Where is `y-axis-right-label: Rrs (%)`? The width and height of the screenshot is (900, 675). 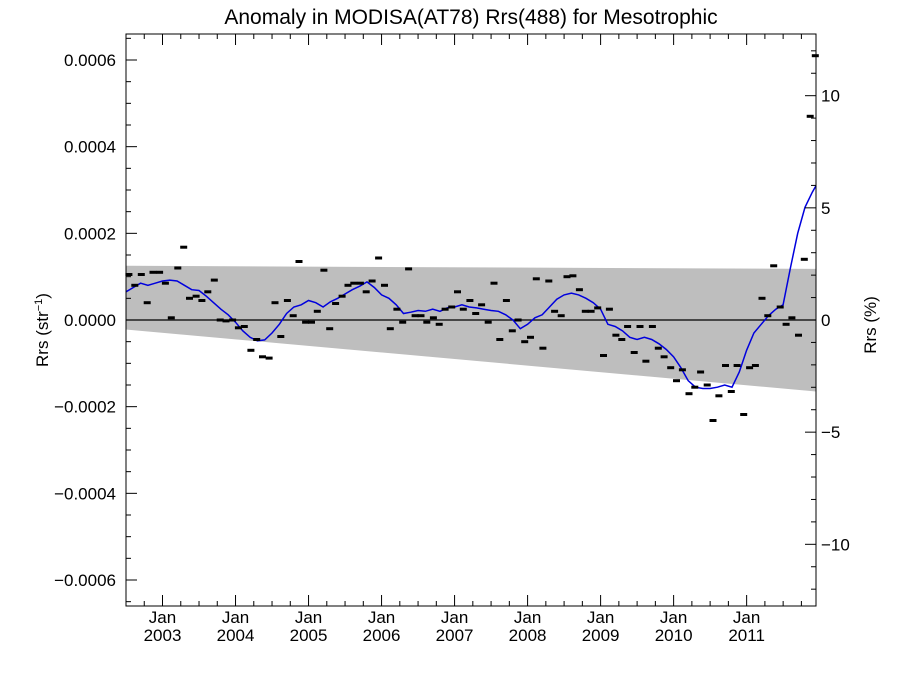 y-axis-right-label: Rrs (%) is located at coordinates (870, 325).